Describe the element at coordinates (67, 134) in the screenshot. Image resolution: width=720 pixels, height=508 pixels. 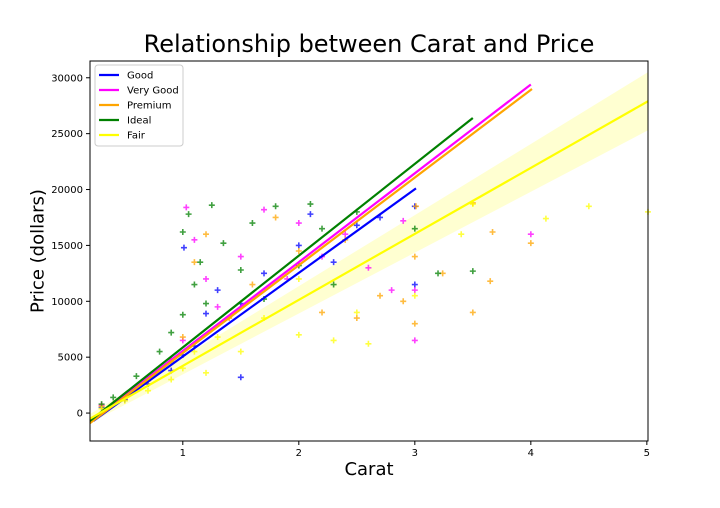
I see `y-tick-label: 25000` at that location.